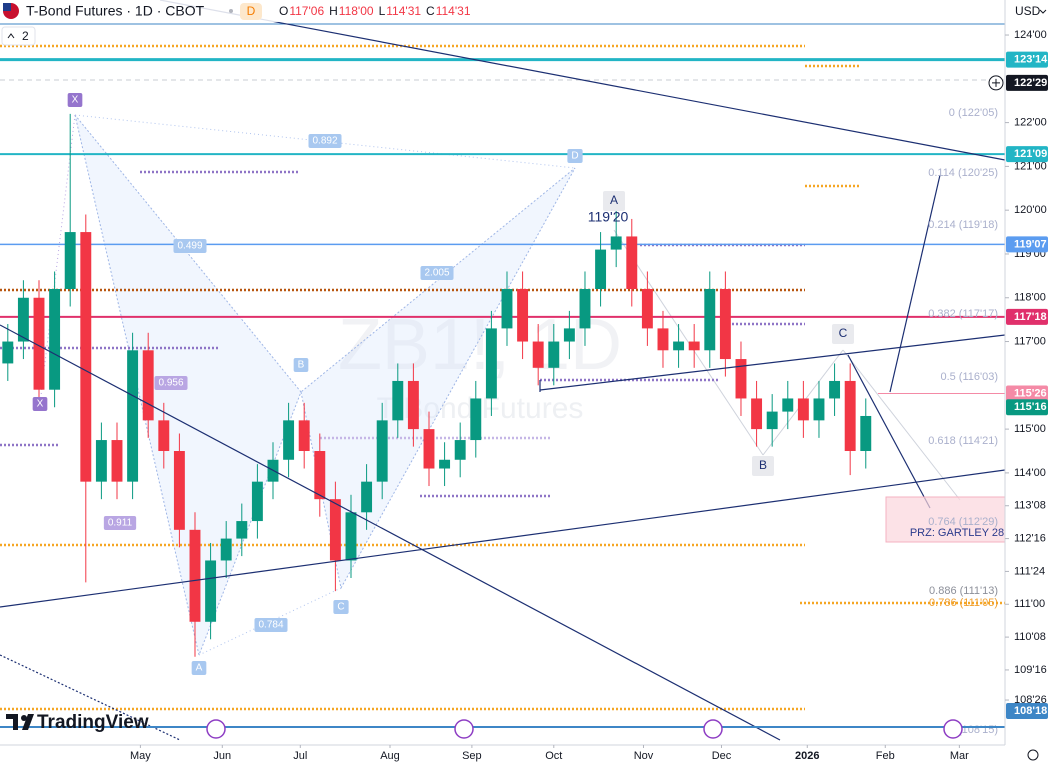 The height and width of the screenshot is (763, 1048). Describe the element at coordinates (1030, 670) in the screenshot. I see `y-tick-label: 109'16` at that location.